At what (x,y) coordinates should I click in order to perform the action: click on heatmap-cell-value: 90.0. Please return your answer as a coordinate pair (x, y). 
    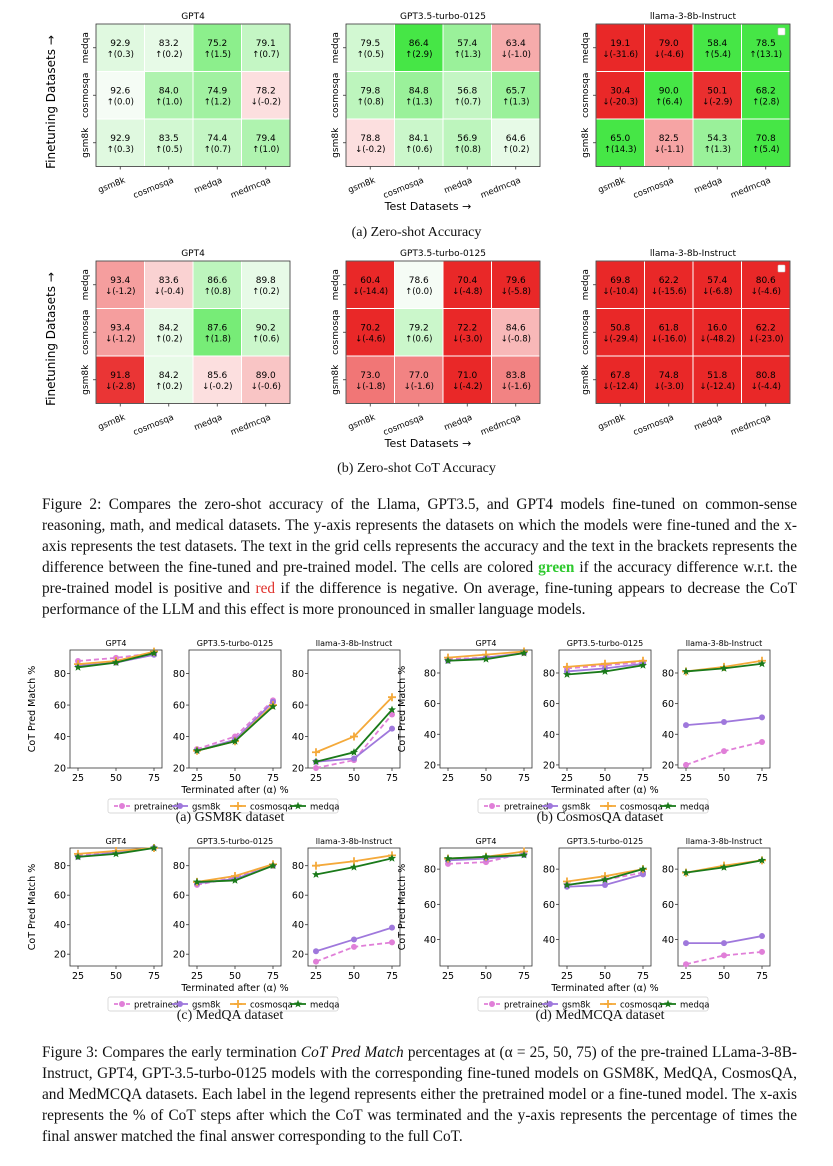
    Looking at the image, I should click on (669, 91).